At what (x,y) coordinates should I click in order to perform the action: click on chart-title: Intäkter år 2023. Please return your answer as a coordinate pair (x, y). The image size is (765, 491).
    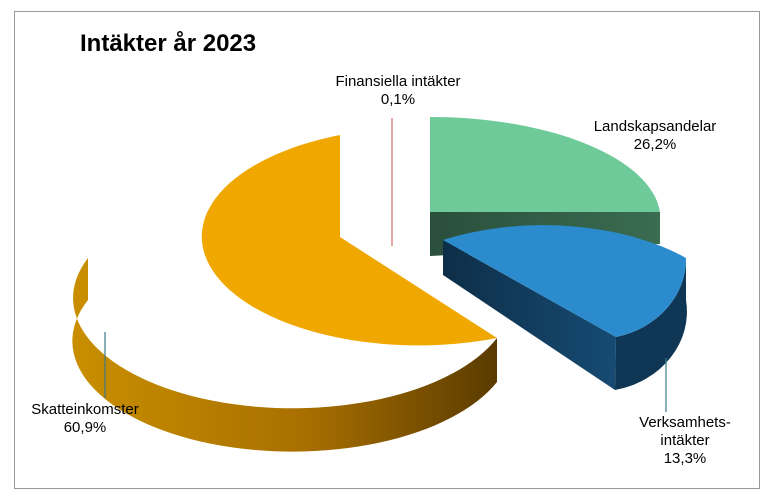
    Looking at the image, I should click on (168, 43).